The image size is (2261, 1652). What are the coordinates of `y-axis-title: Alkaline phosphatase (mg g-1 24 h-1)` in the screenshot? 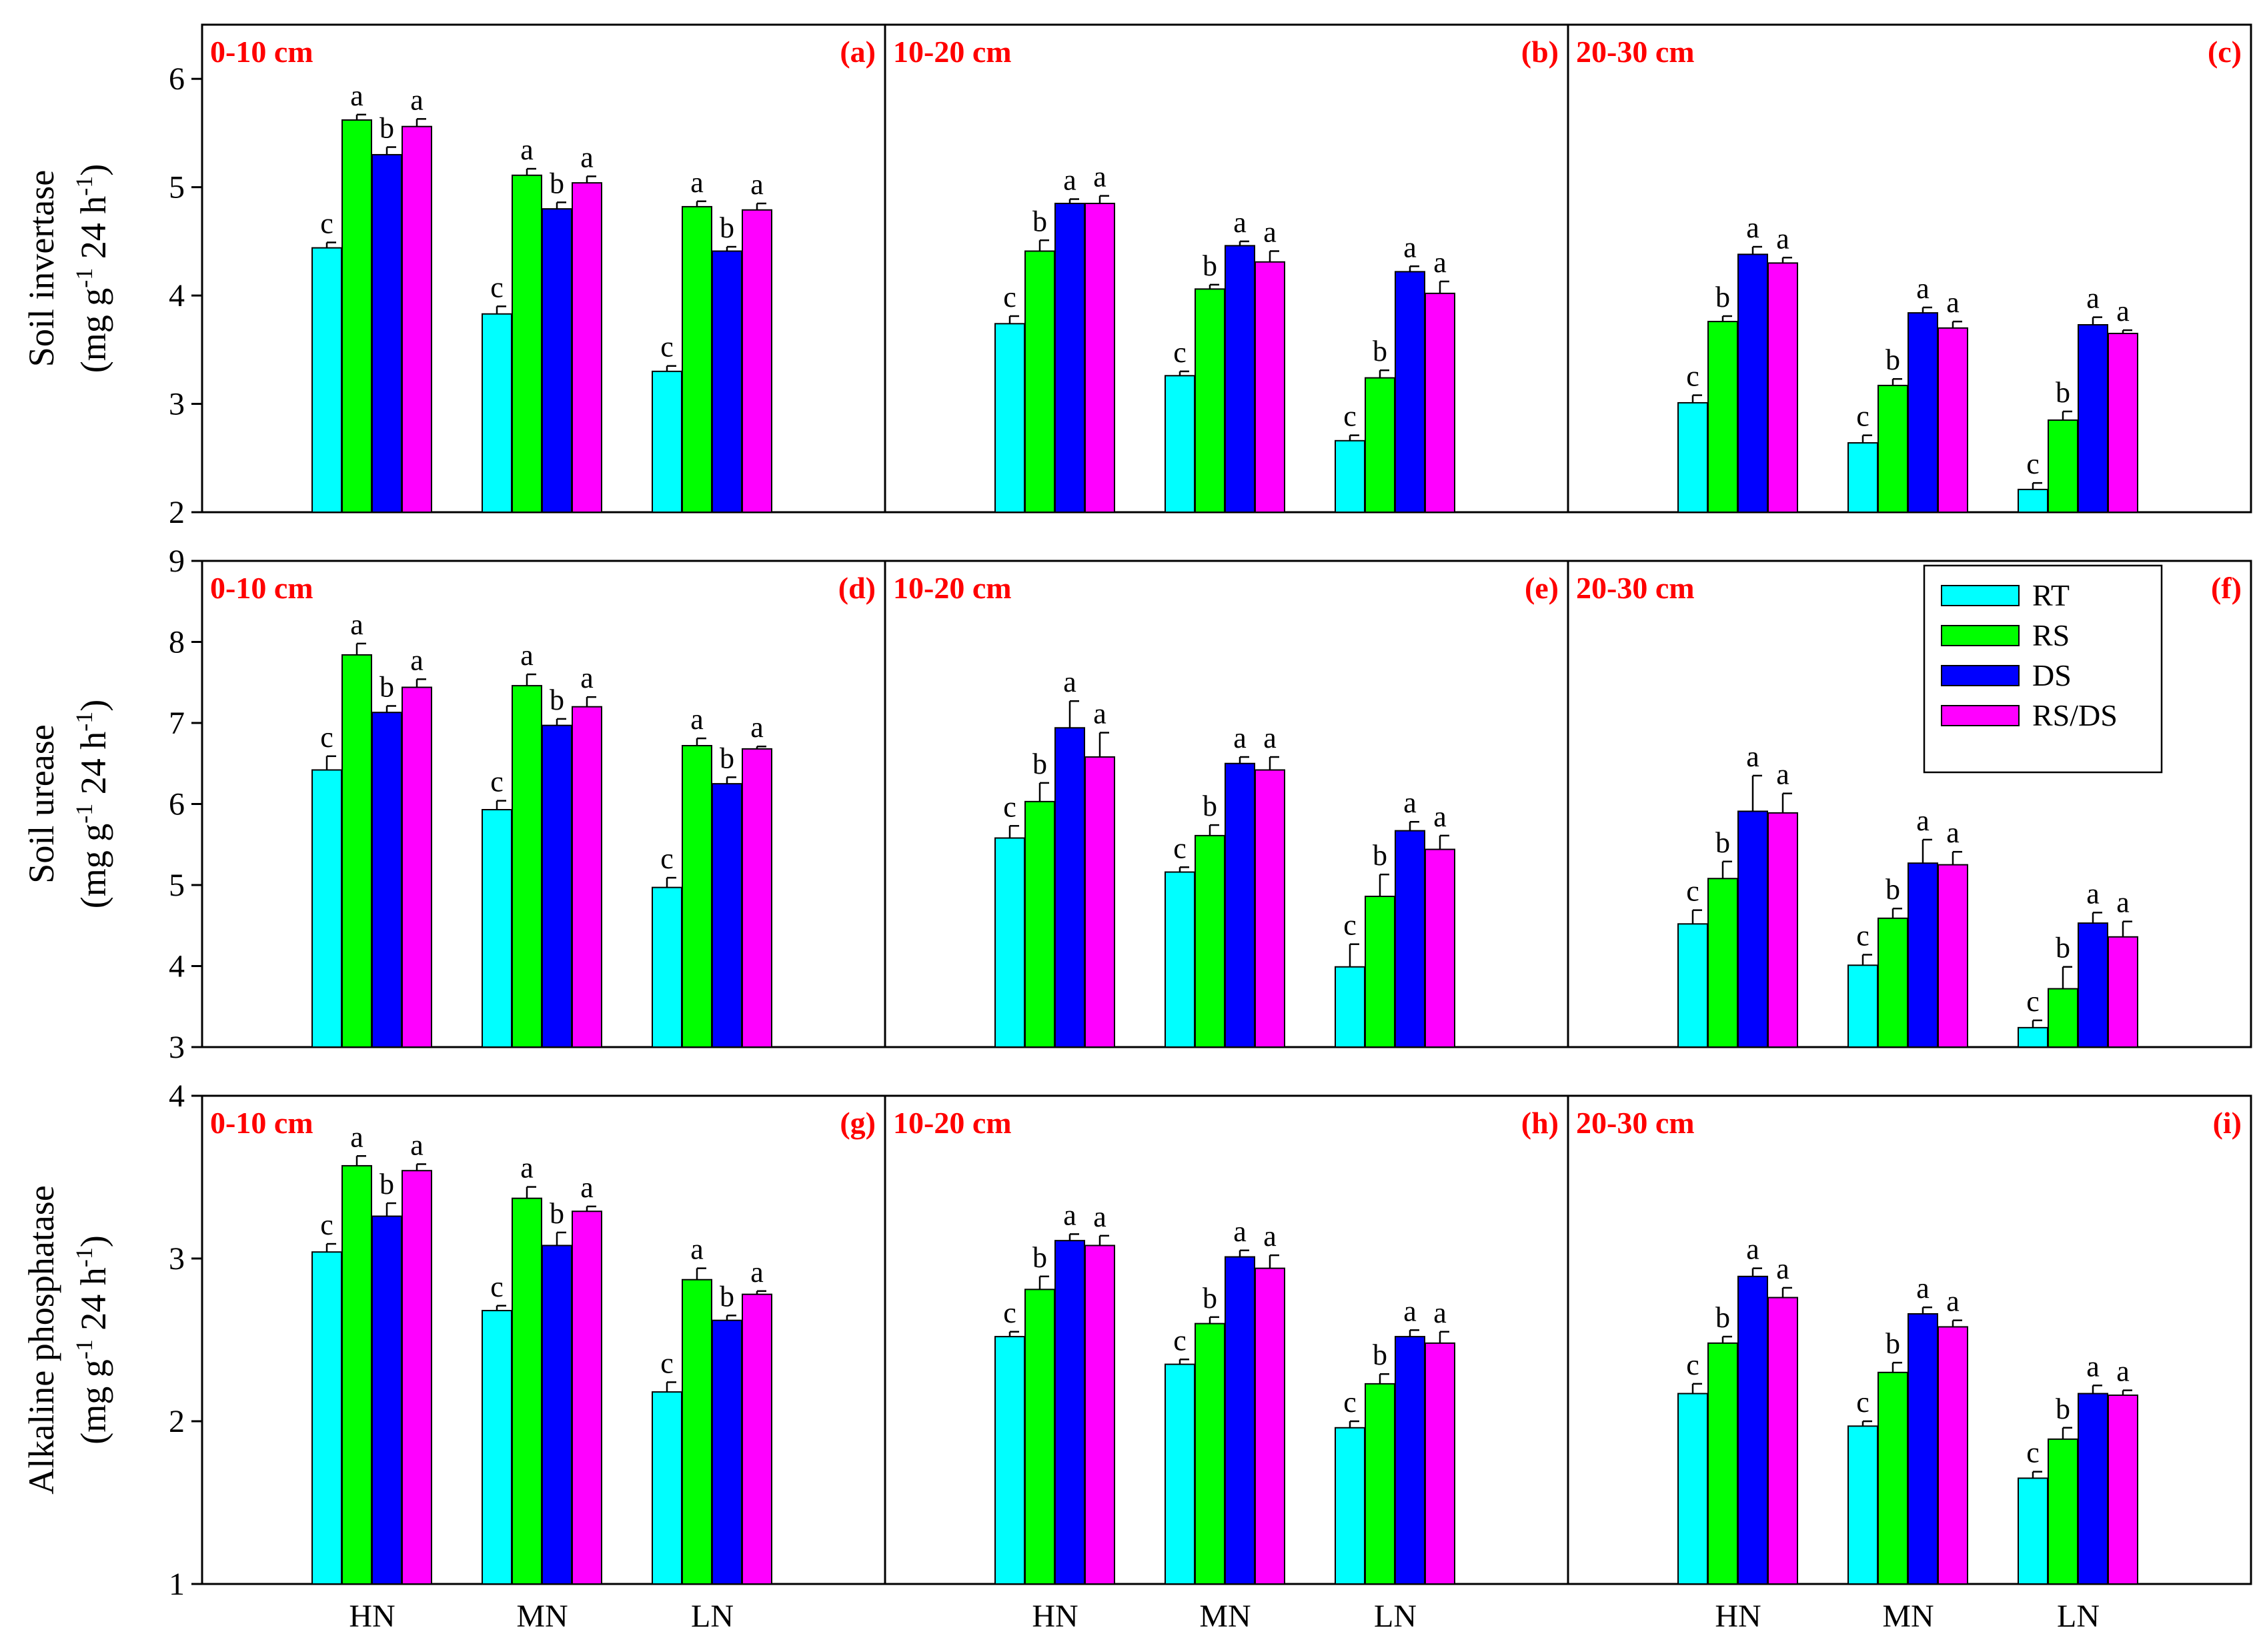 It's located at (67, 1339).